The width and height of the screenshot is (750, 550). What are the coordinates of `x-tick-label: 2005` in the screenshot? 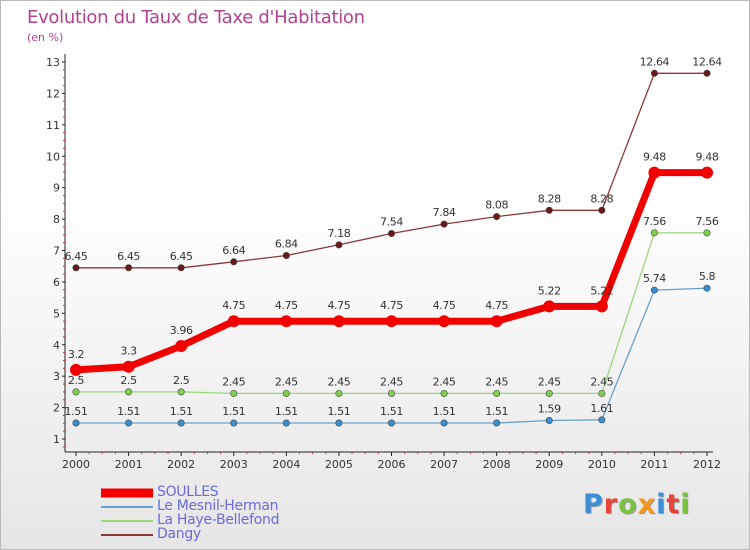 It's located at (339, 464).